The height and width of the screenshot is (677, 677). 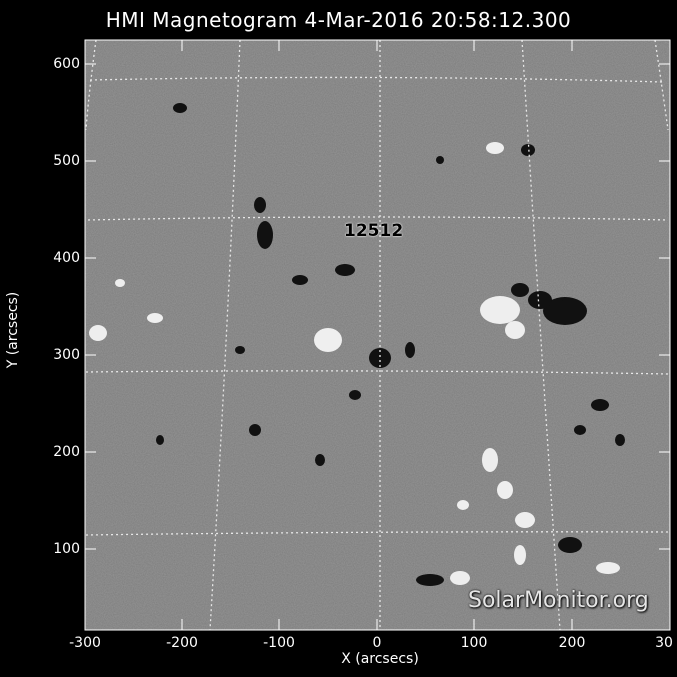 What do you see at coordinates (66, 452) in the screenshot?
I see `y-tick-label: 200` at bounding box center [66, 452].